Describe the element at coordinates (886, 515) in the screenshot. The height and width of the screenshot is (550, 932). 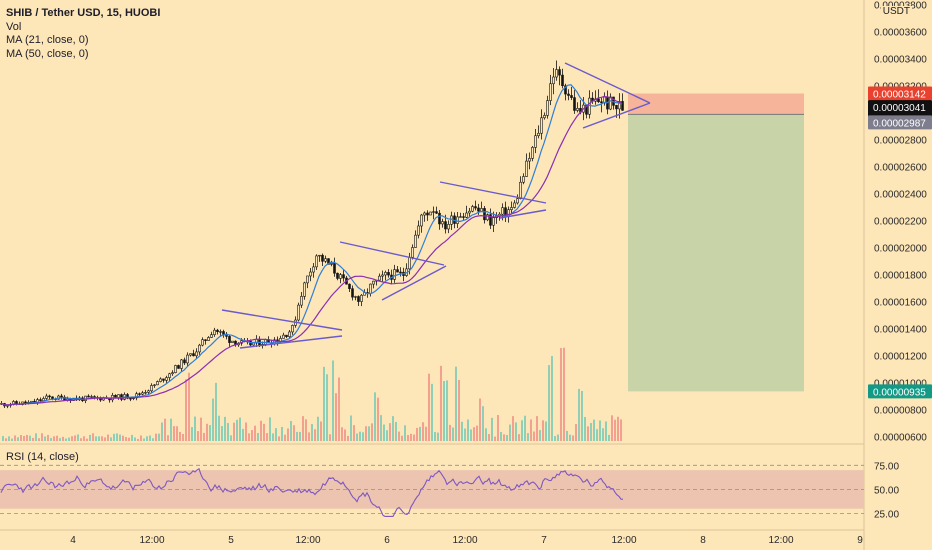
I see `rsi-tick-label: 25.00` at that location.